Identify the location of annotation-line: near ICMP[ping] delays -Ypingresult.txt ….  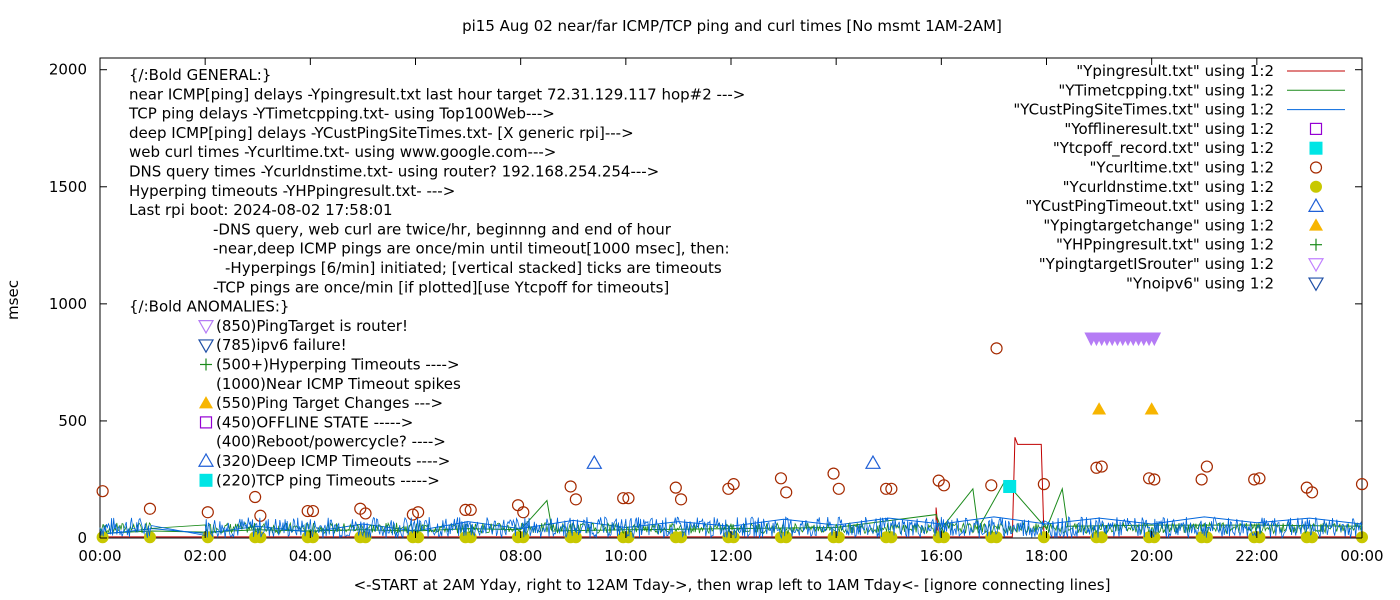
(437, 94).